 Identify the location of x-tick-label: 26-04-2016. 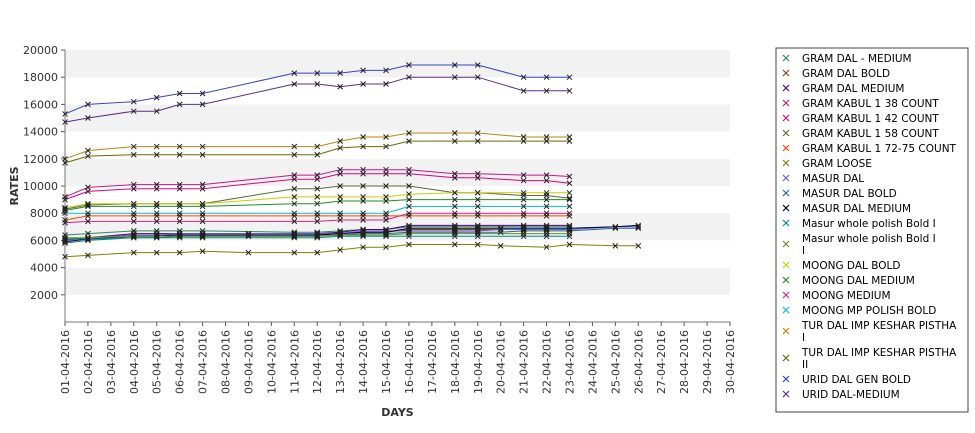
(638, 362).